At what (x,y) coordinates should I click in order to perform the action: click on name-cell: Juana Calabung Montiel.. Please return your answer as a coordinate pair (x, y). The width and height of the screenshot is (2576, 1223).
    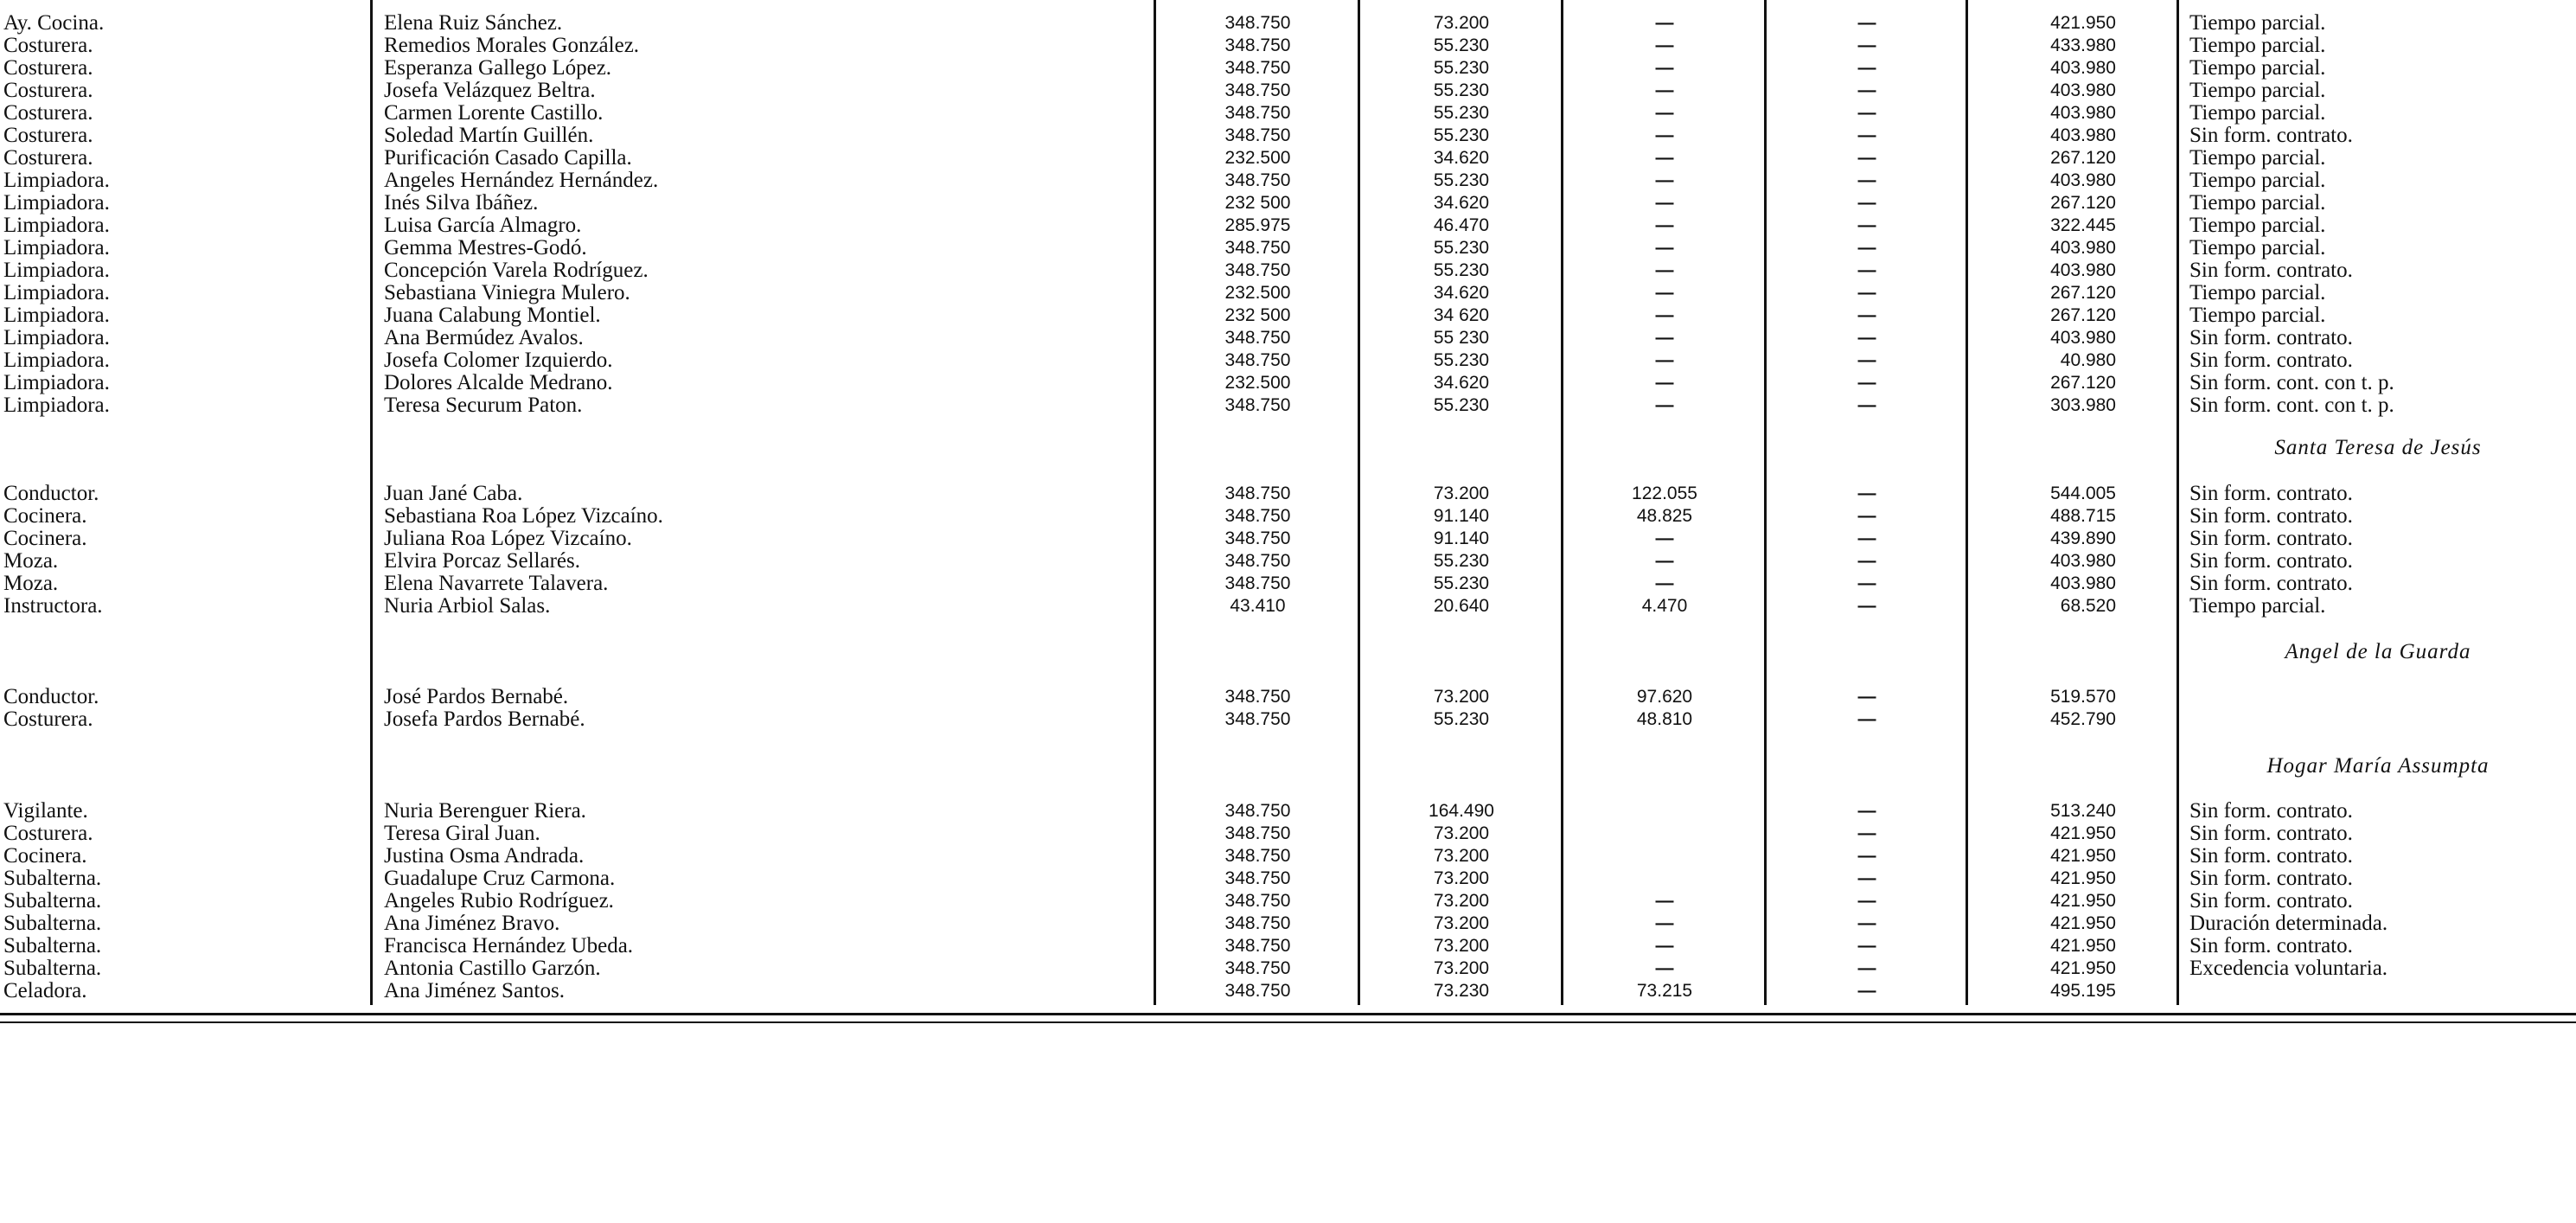
    Looking at the image, I should click on (493, 315).